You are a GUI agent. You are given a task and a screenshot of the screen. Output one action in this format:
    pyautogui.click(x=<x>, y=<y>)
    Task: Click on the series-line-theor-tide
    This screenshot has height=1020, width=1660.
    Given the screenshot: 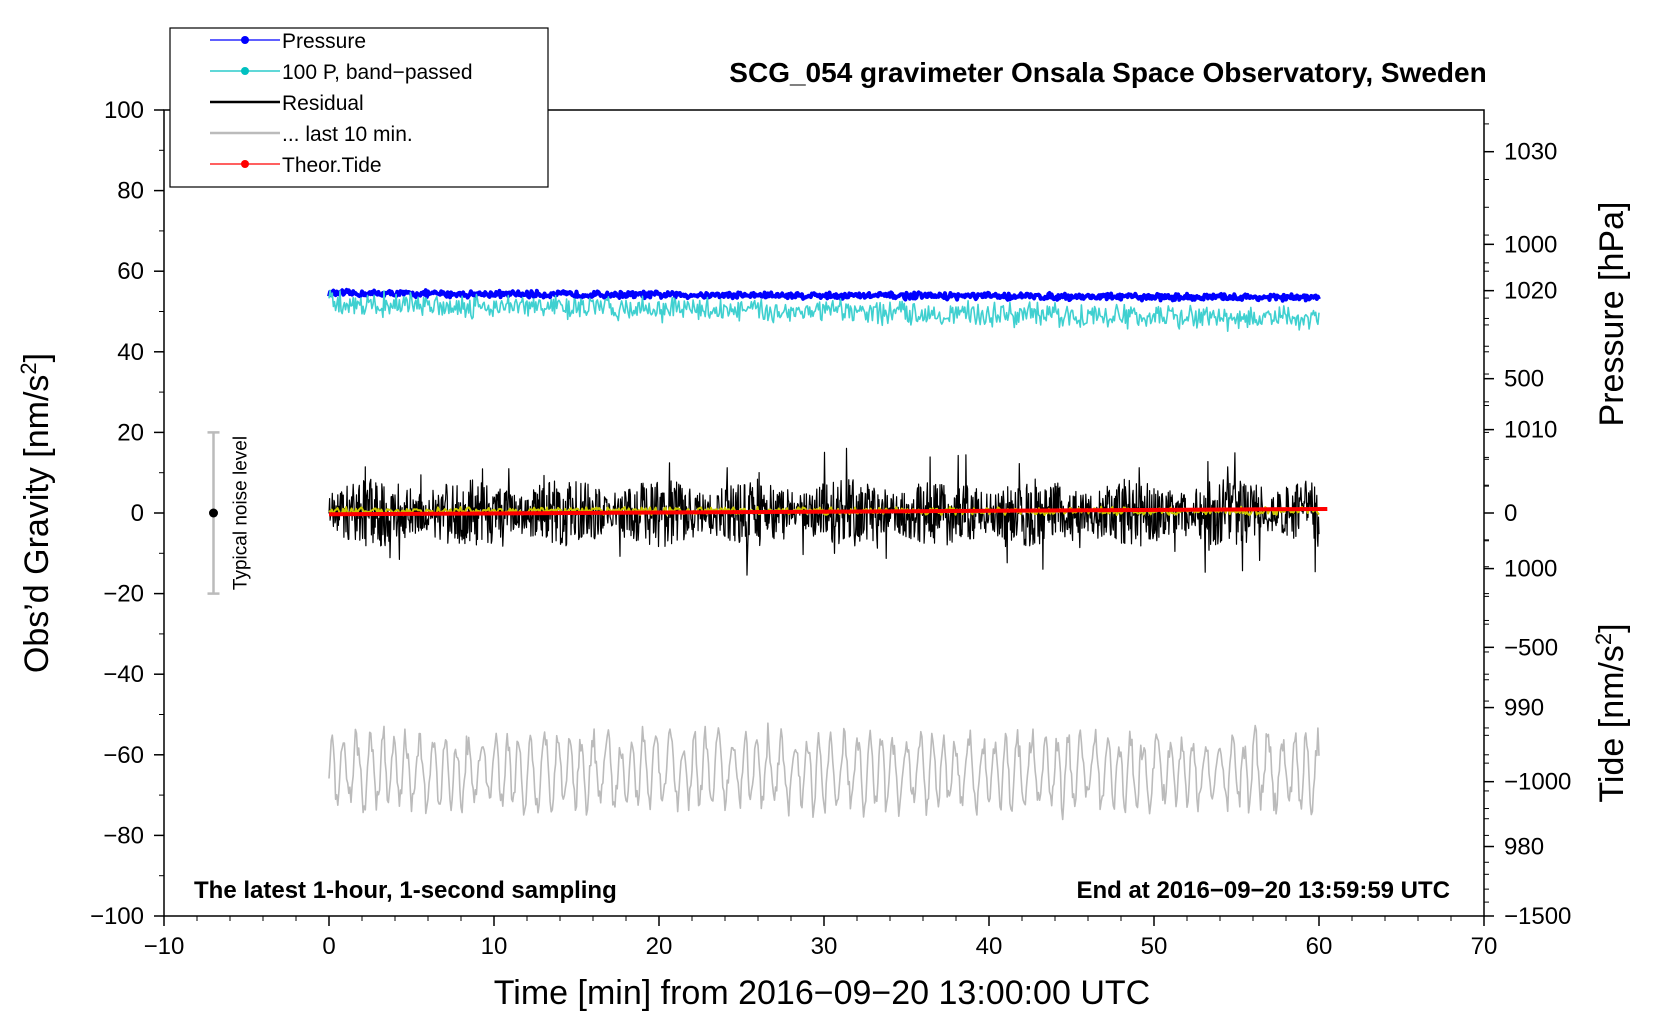 What is the action you would take?
    pyautogui.click(x=828, y=512)
    